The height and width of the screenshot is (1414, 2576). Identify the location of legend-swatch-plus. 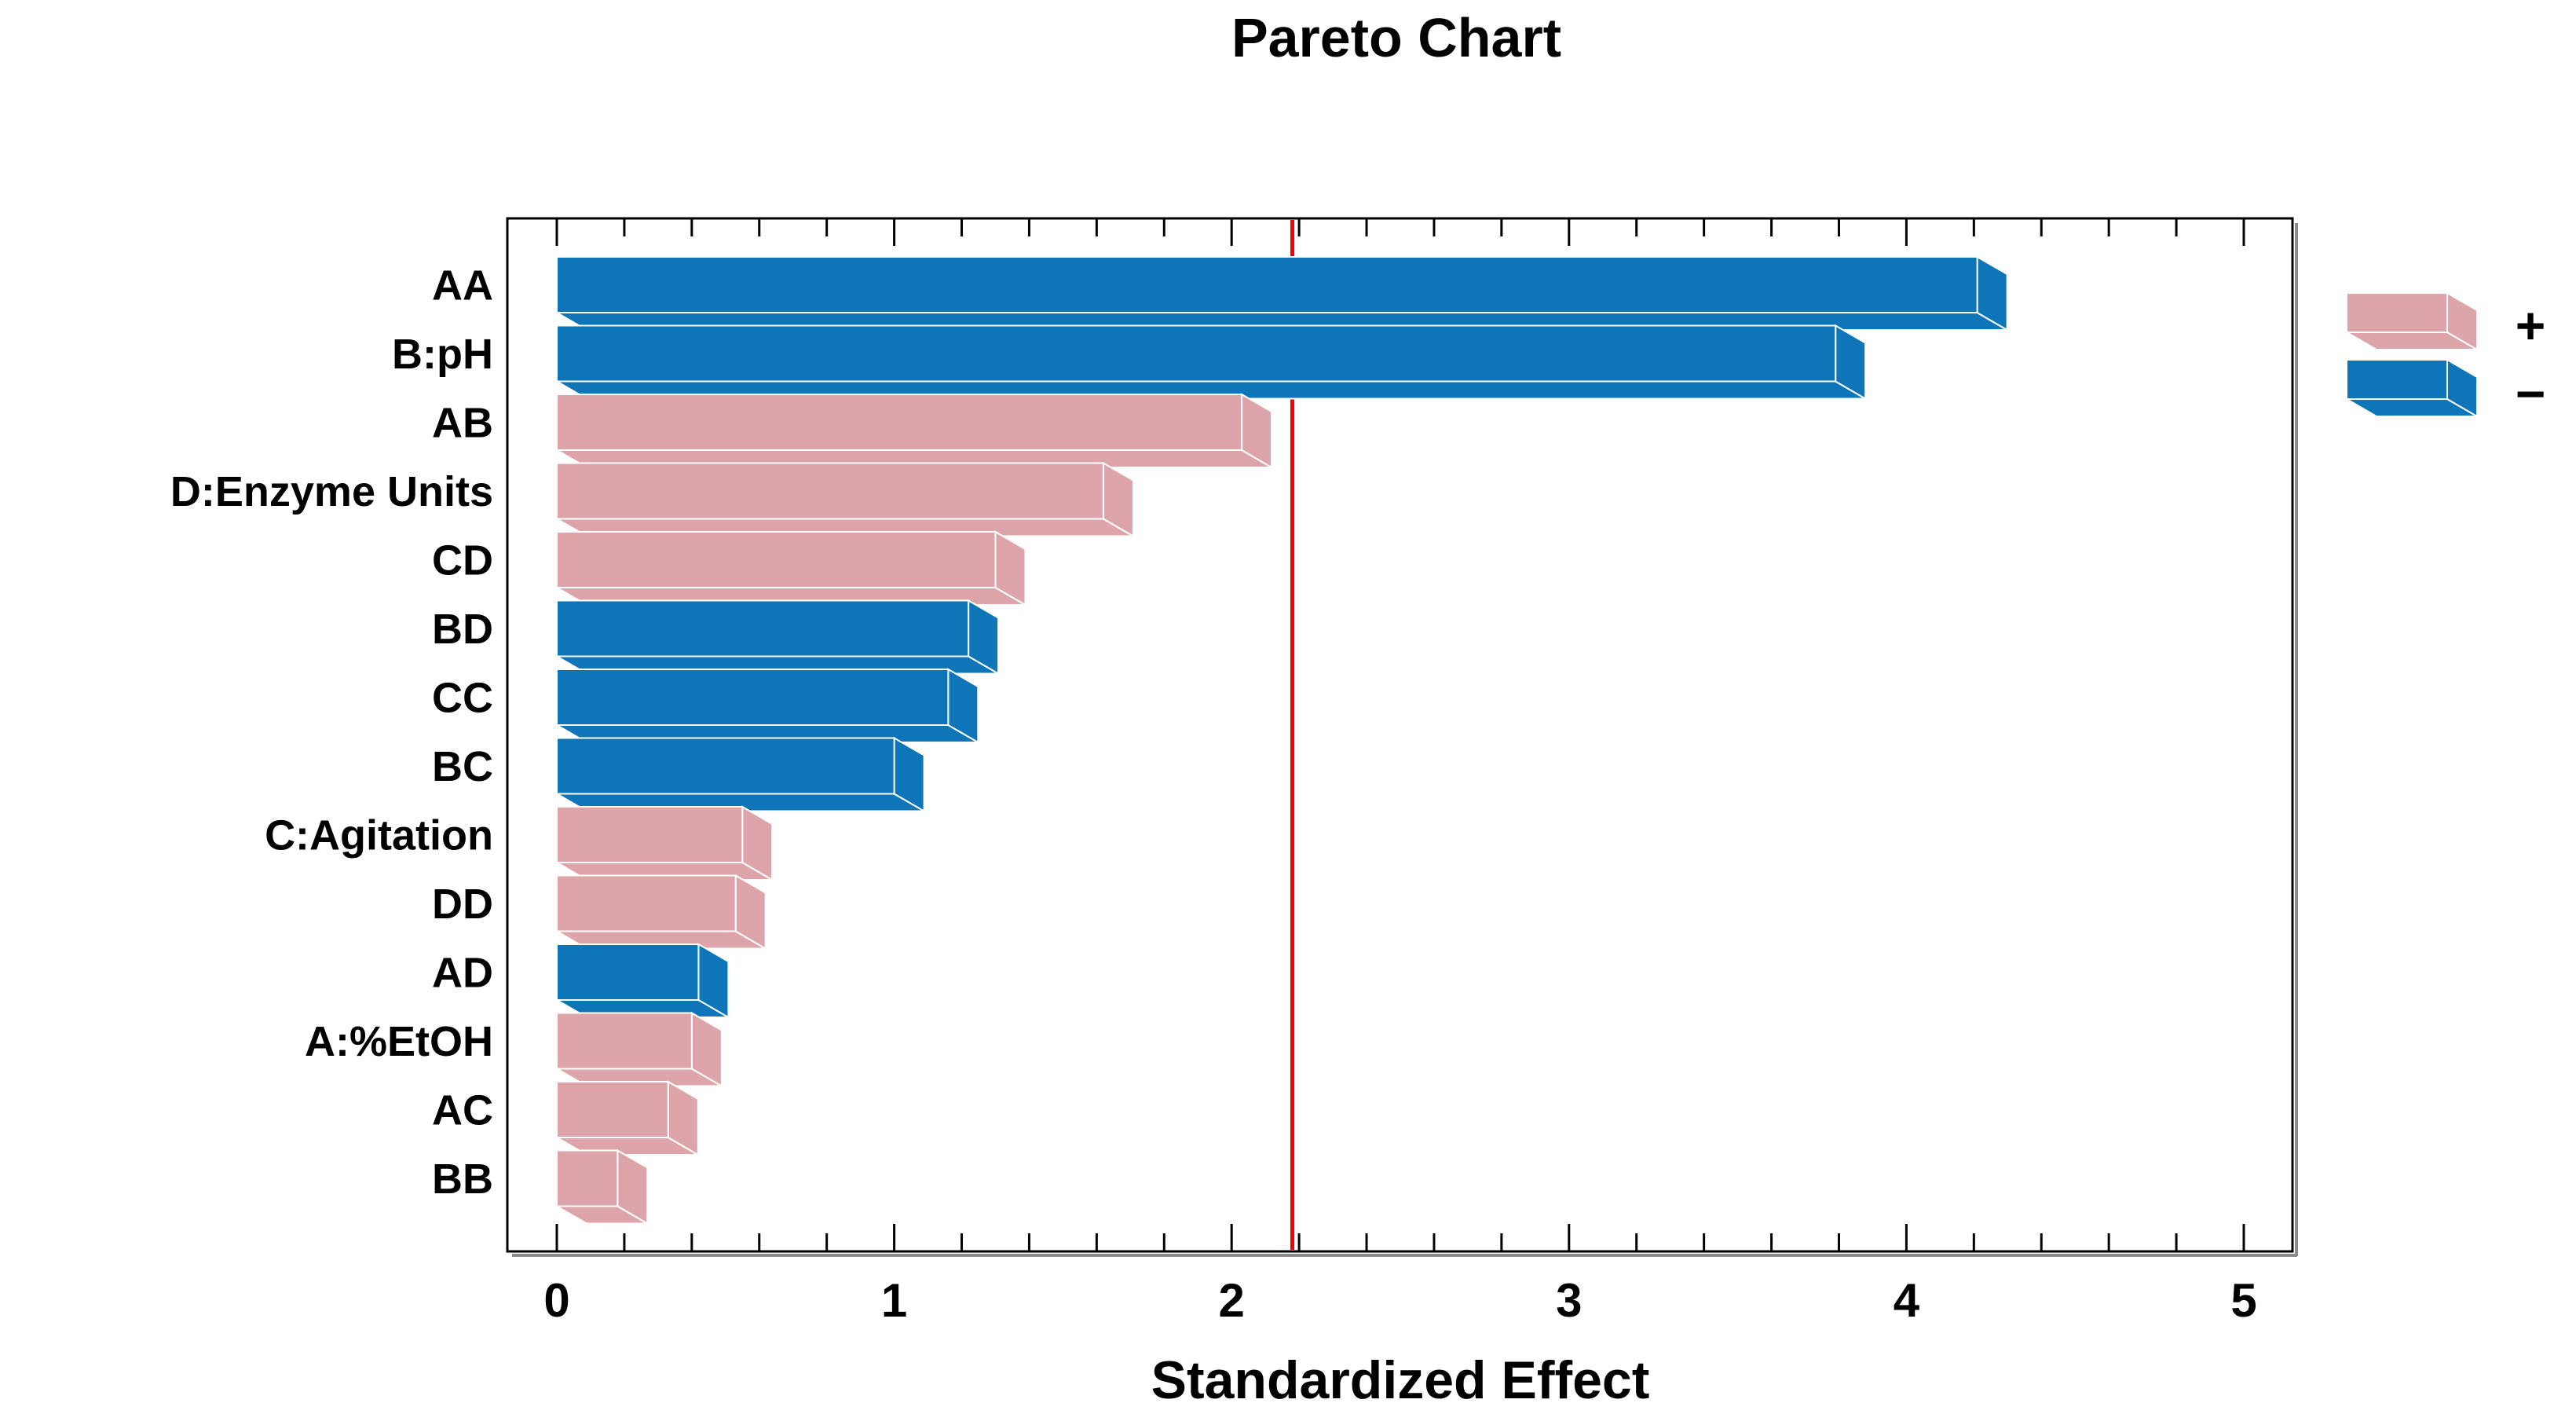
(2412, 321).